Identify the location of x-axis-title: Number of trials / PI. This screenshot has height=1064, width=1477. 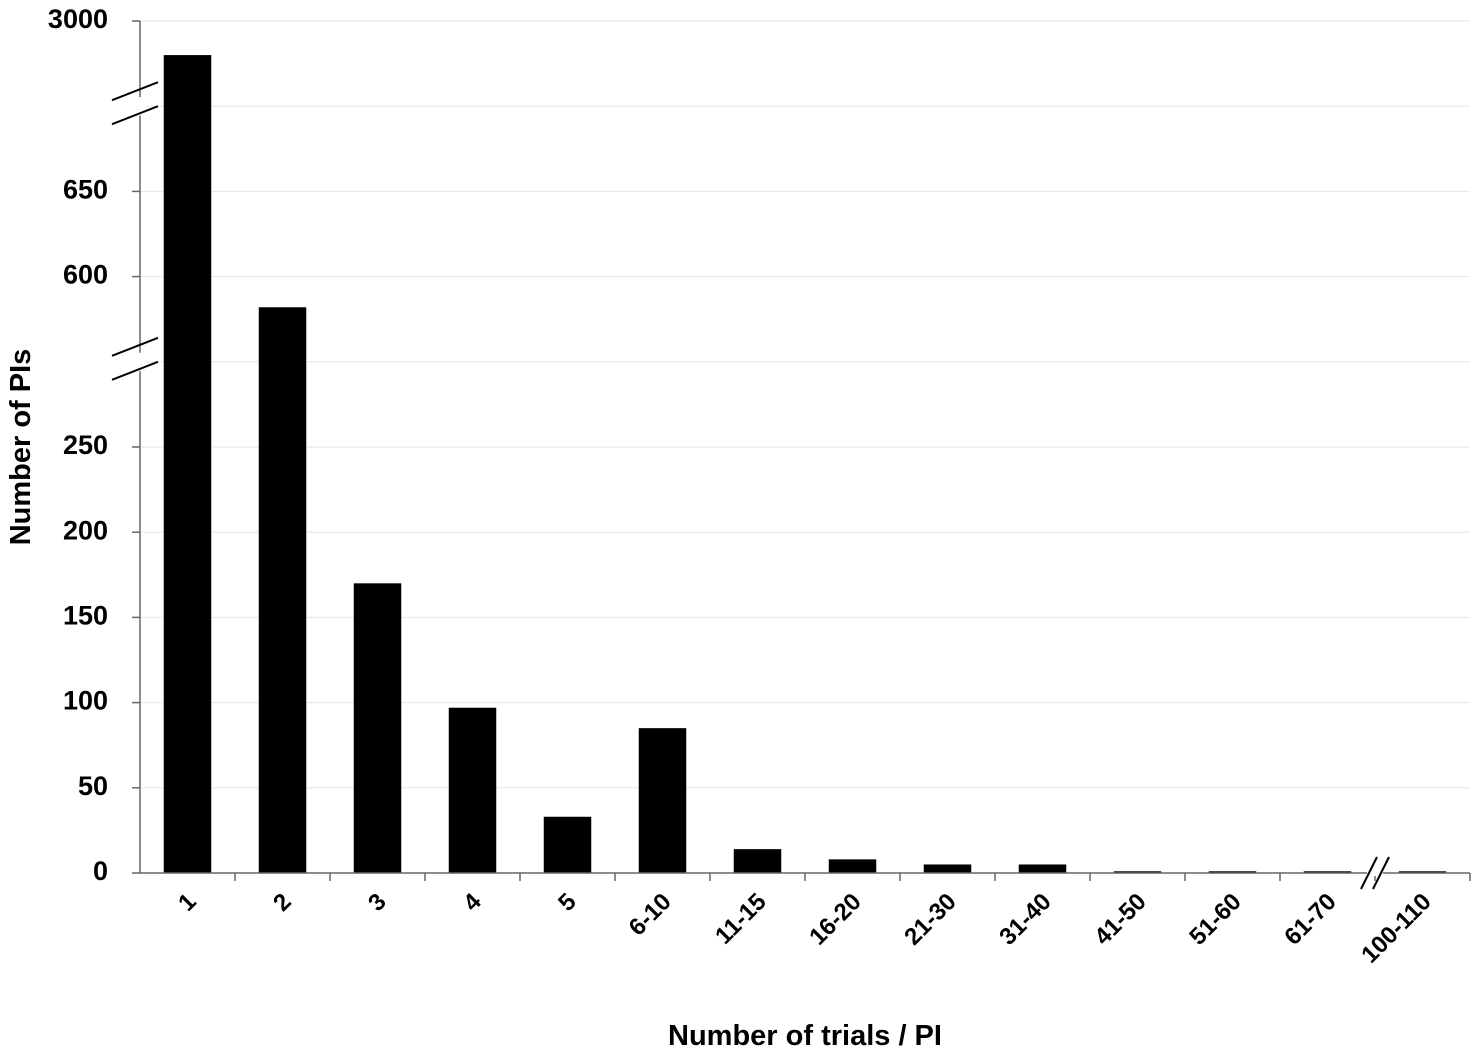
(805, 1036).